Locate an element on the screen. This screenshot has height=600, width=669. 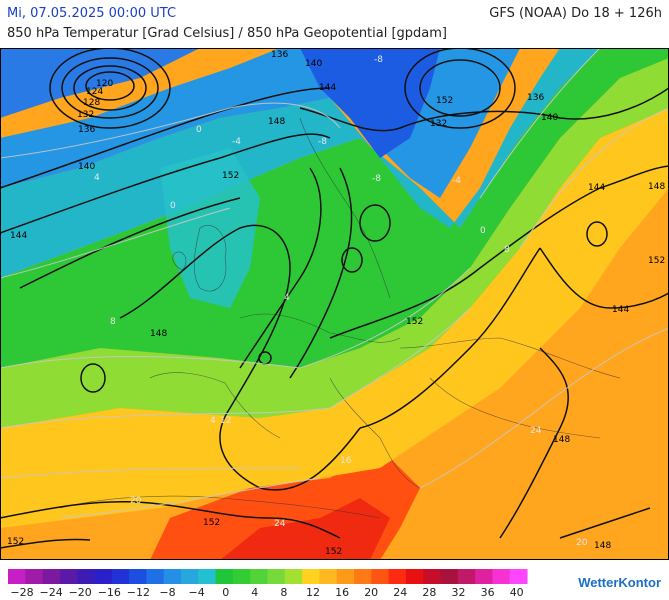
legend-tick-label: −8 is located at coordinates (167, 592).